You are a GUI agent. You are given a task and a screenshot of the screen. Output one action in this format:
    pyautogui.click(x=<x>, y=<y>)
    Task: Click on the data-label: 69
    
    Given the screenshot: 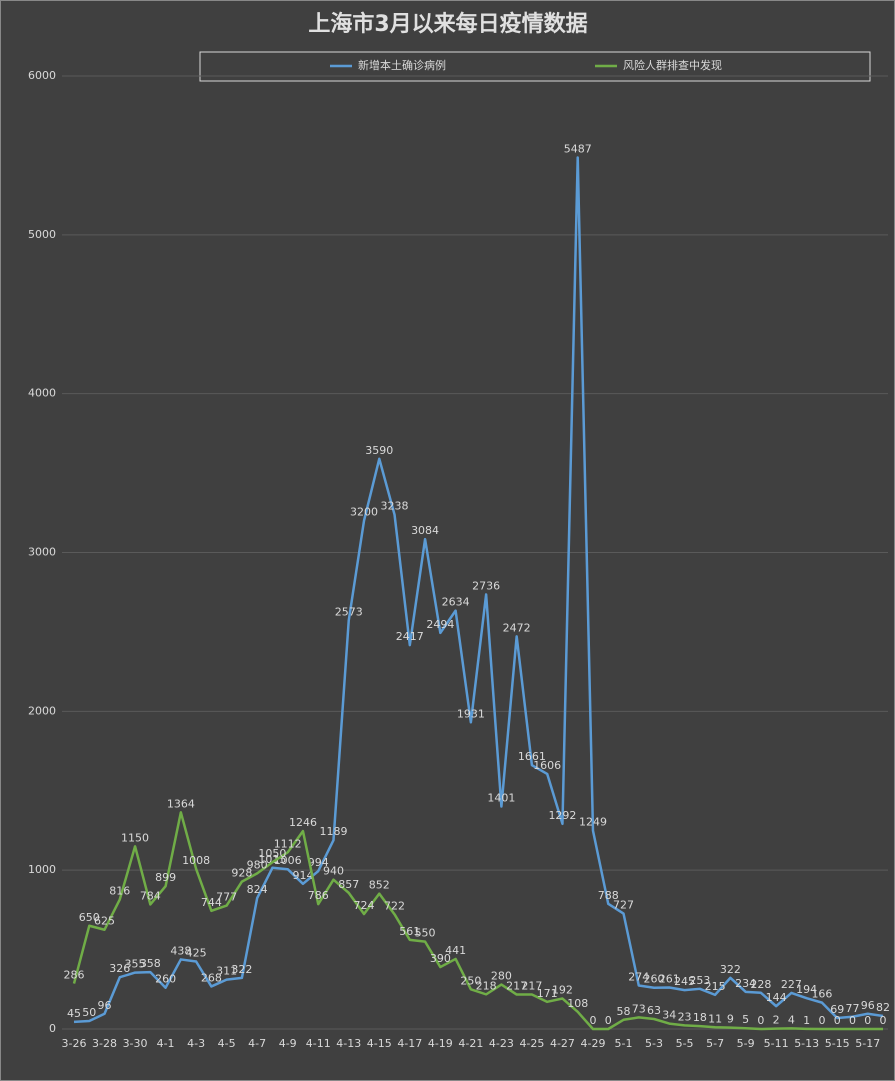 What is the action you would take?
    pyautogui.click(x=837, y=1009)
    